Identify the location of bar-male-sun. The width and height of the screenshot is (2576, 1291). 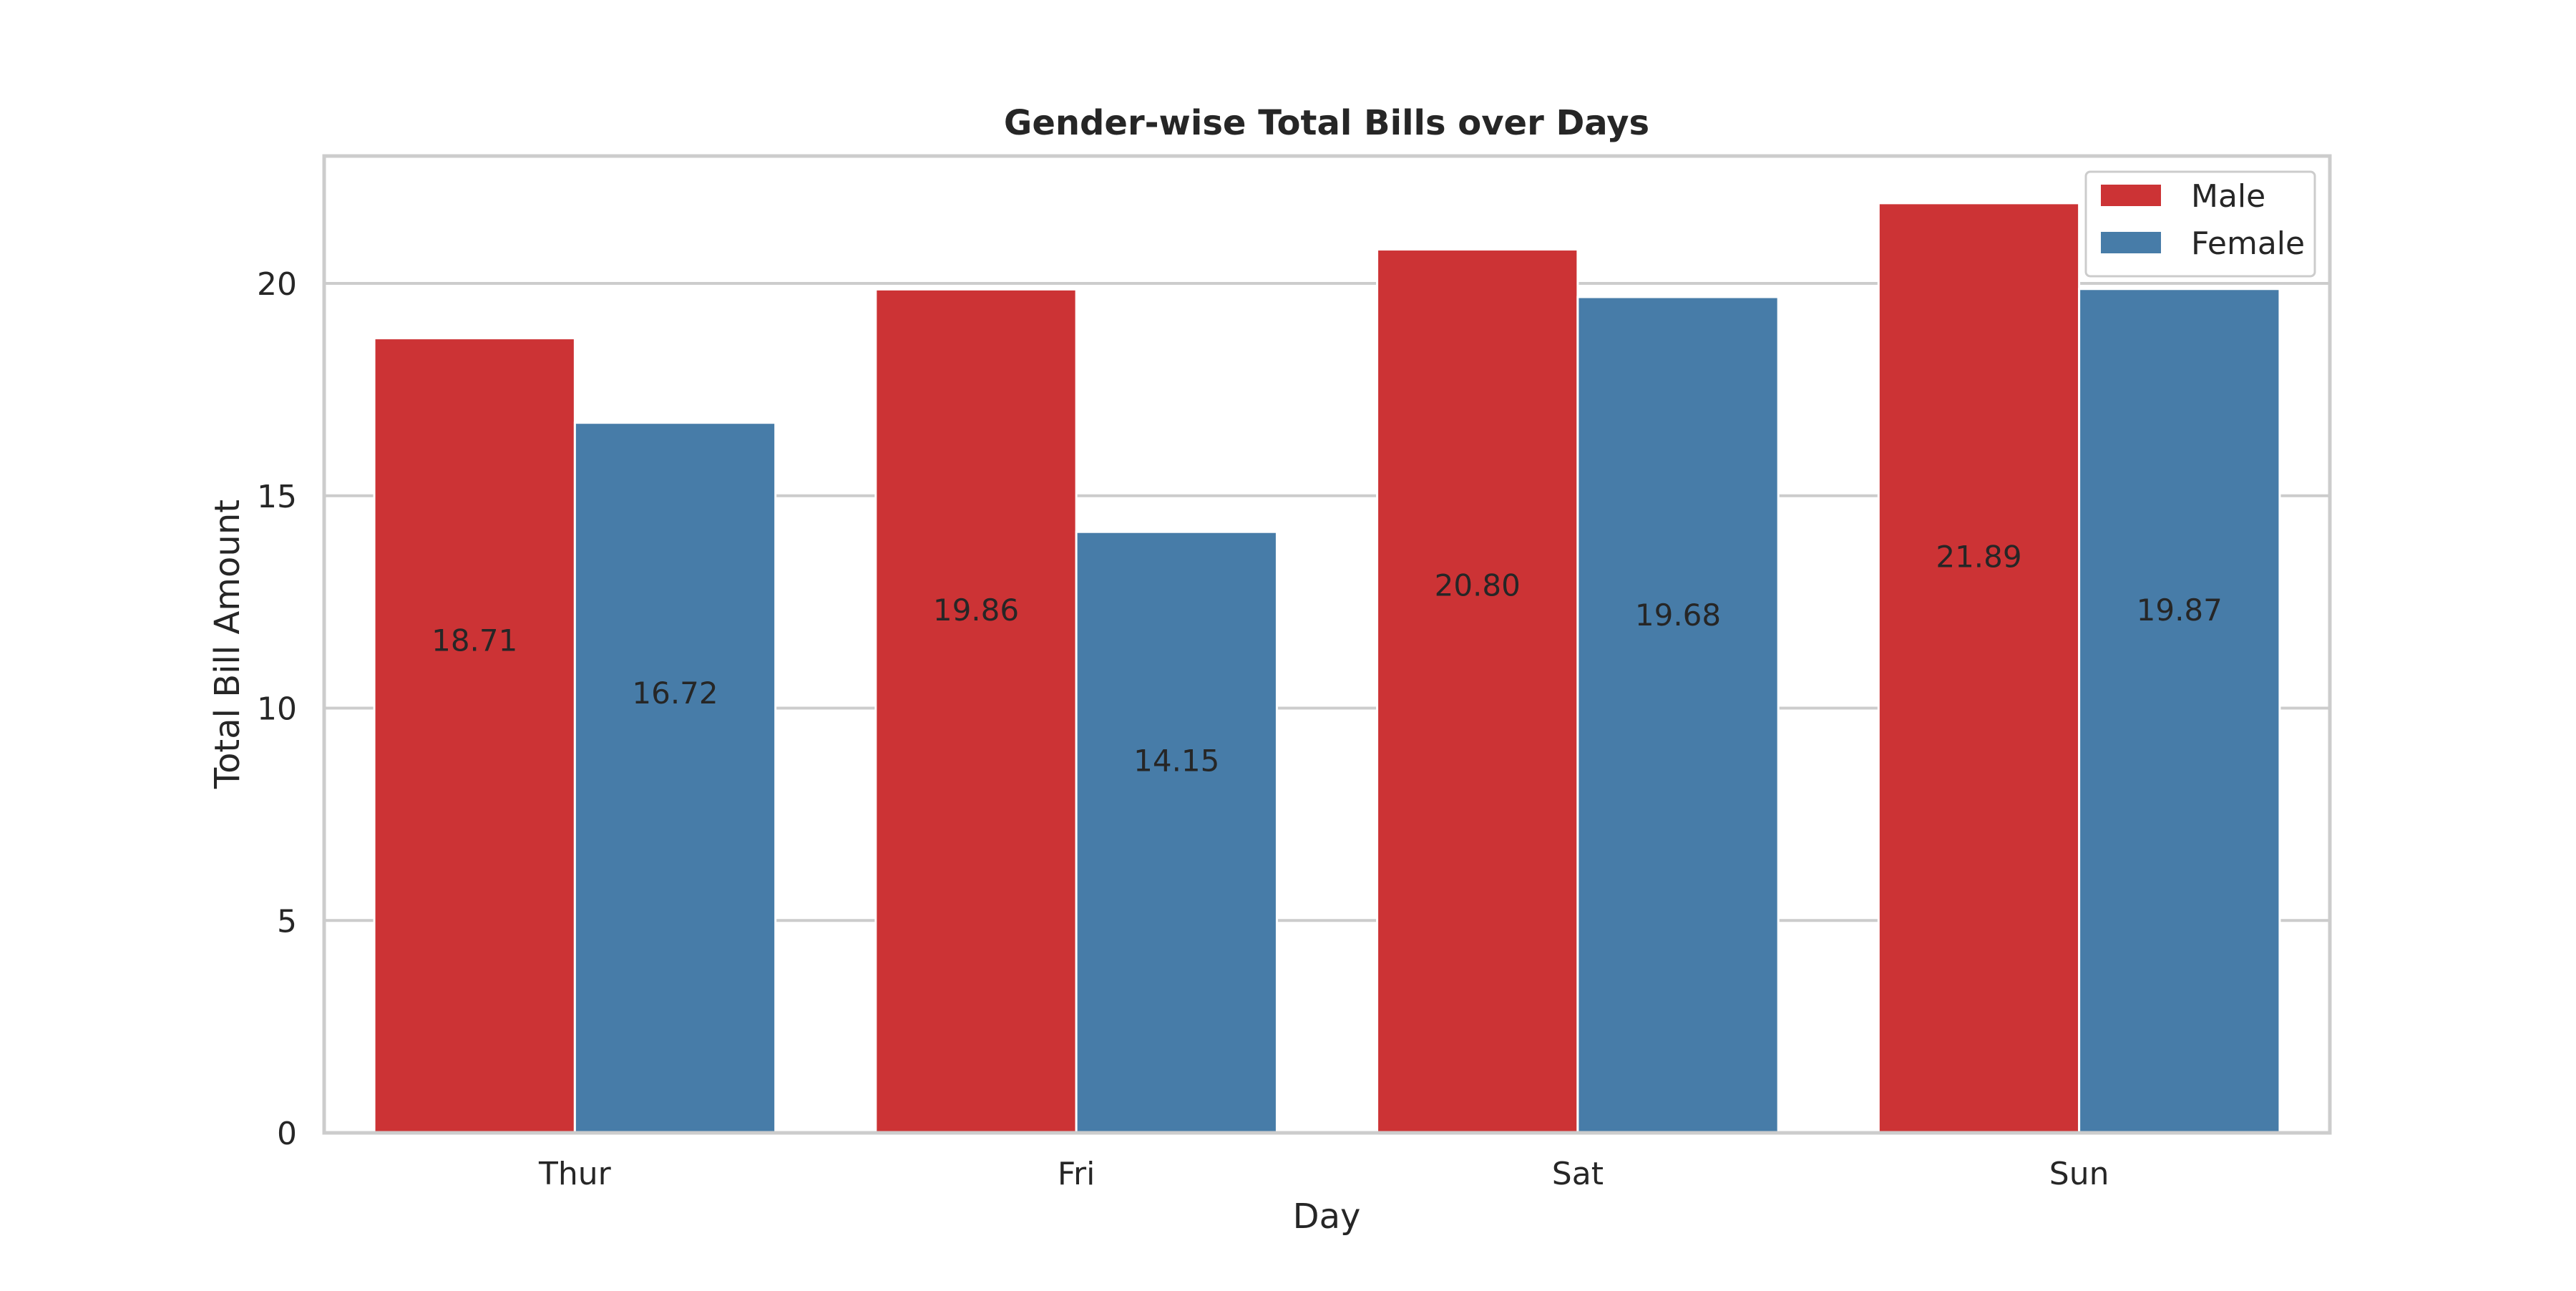
(1979, 668).